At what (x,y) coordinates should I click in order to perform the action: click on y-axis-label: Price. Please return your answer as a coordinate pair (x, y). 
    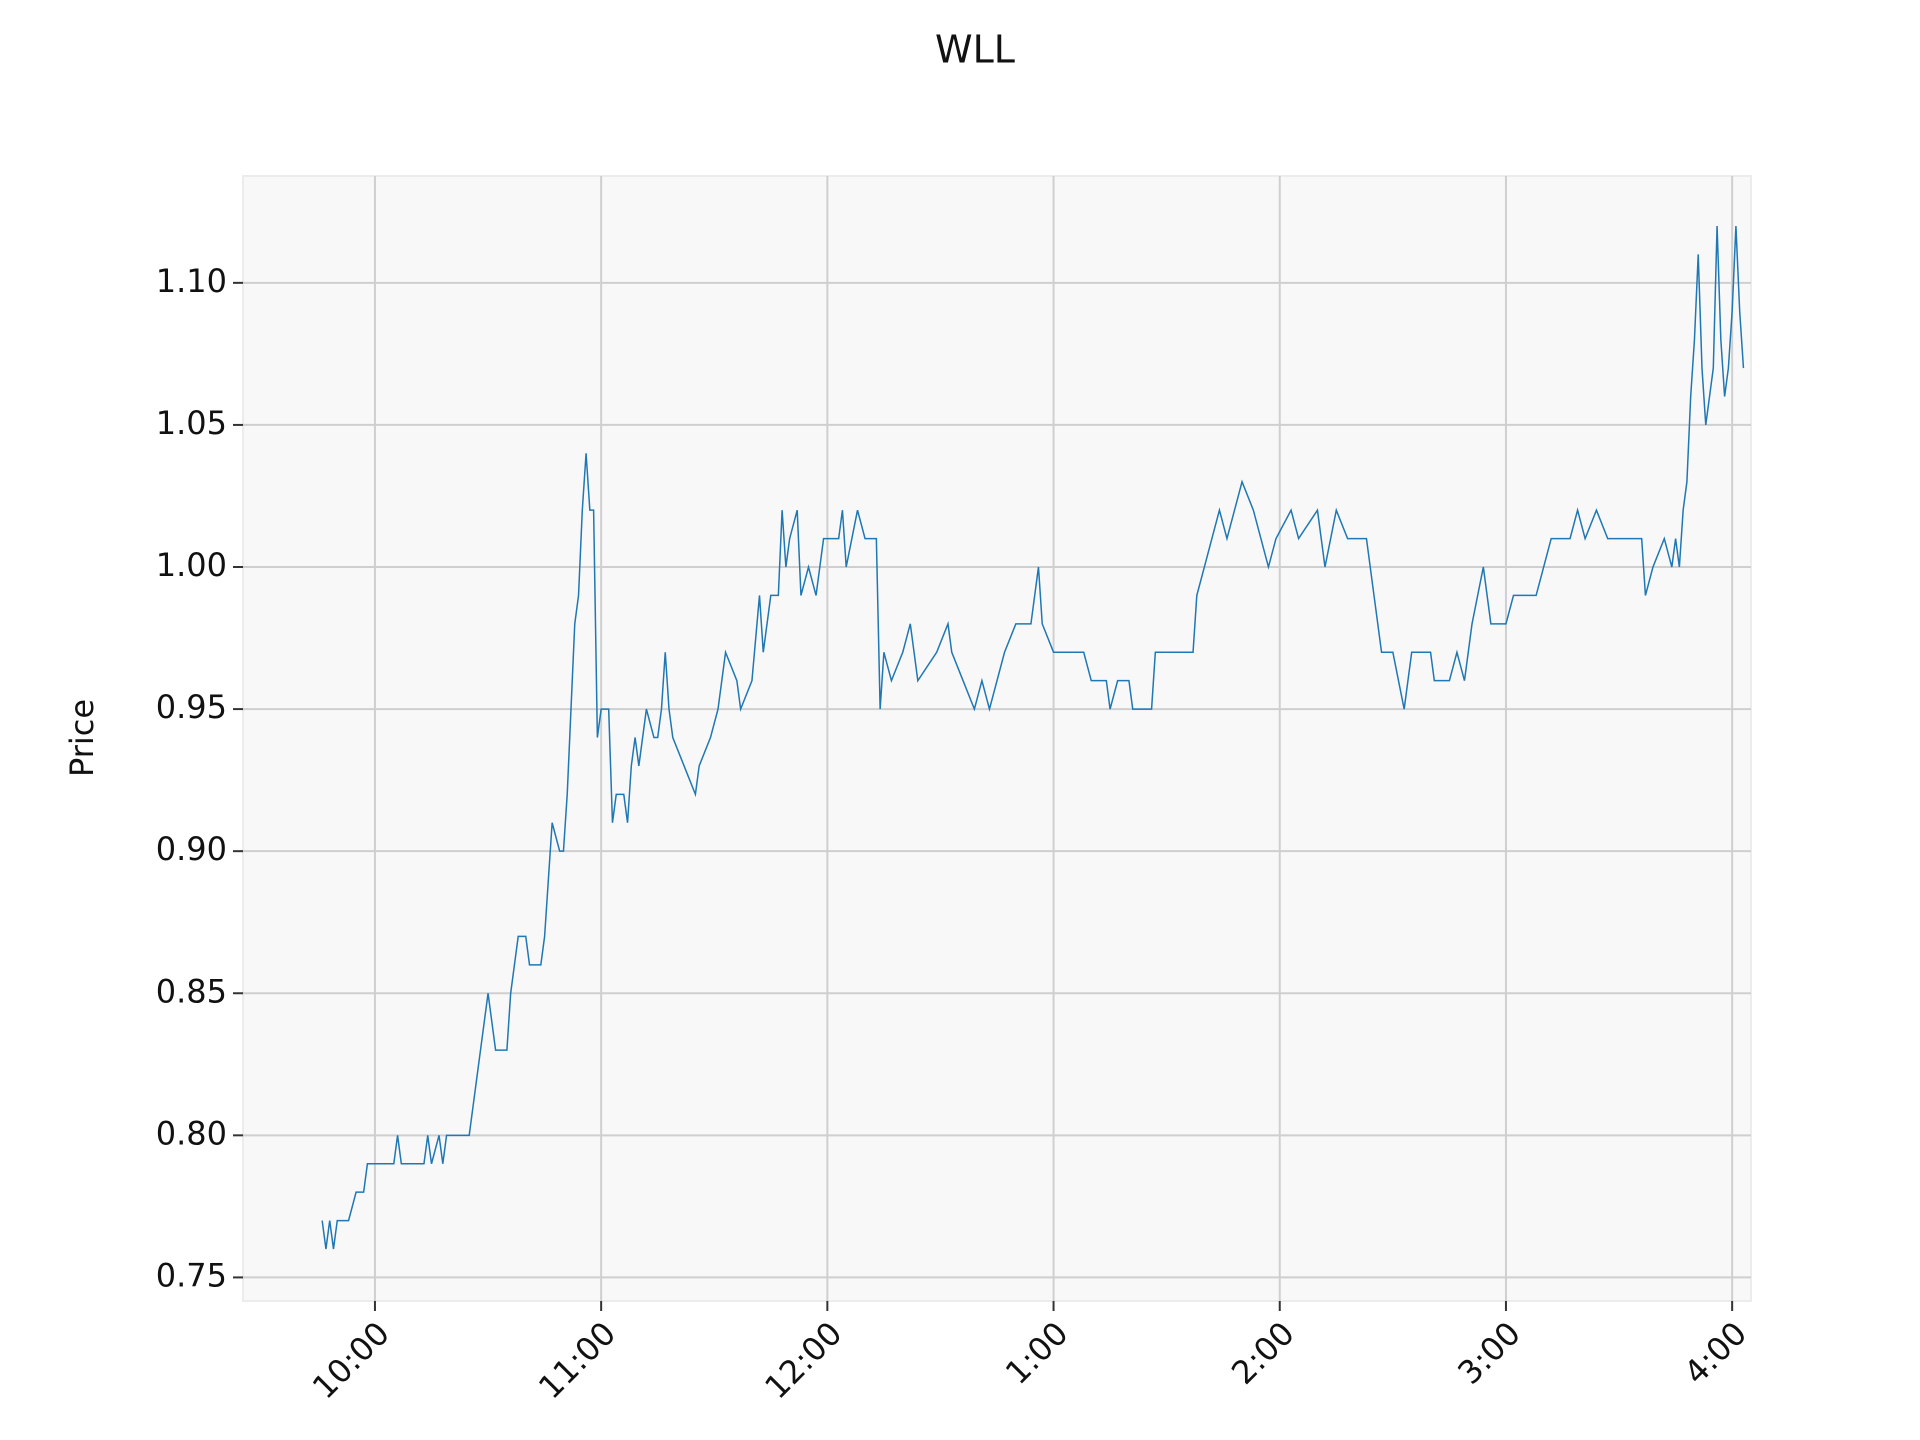
    Looking at the image, I should click on (82, 738).